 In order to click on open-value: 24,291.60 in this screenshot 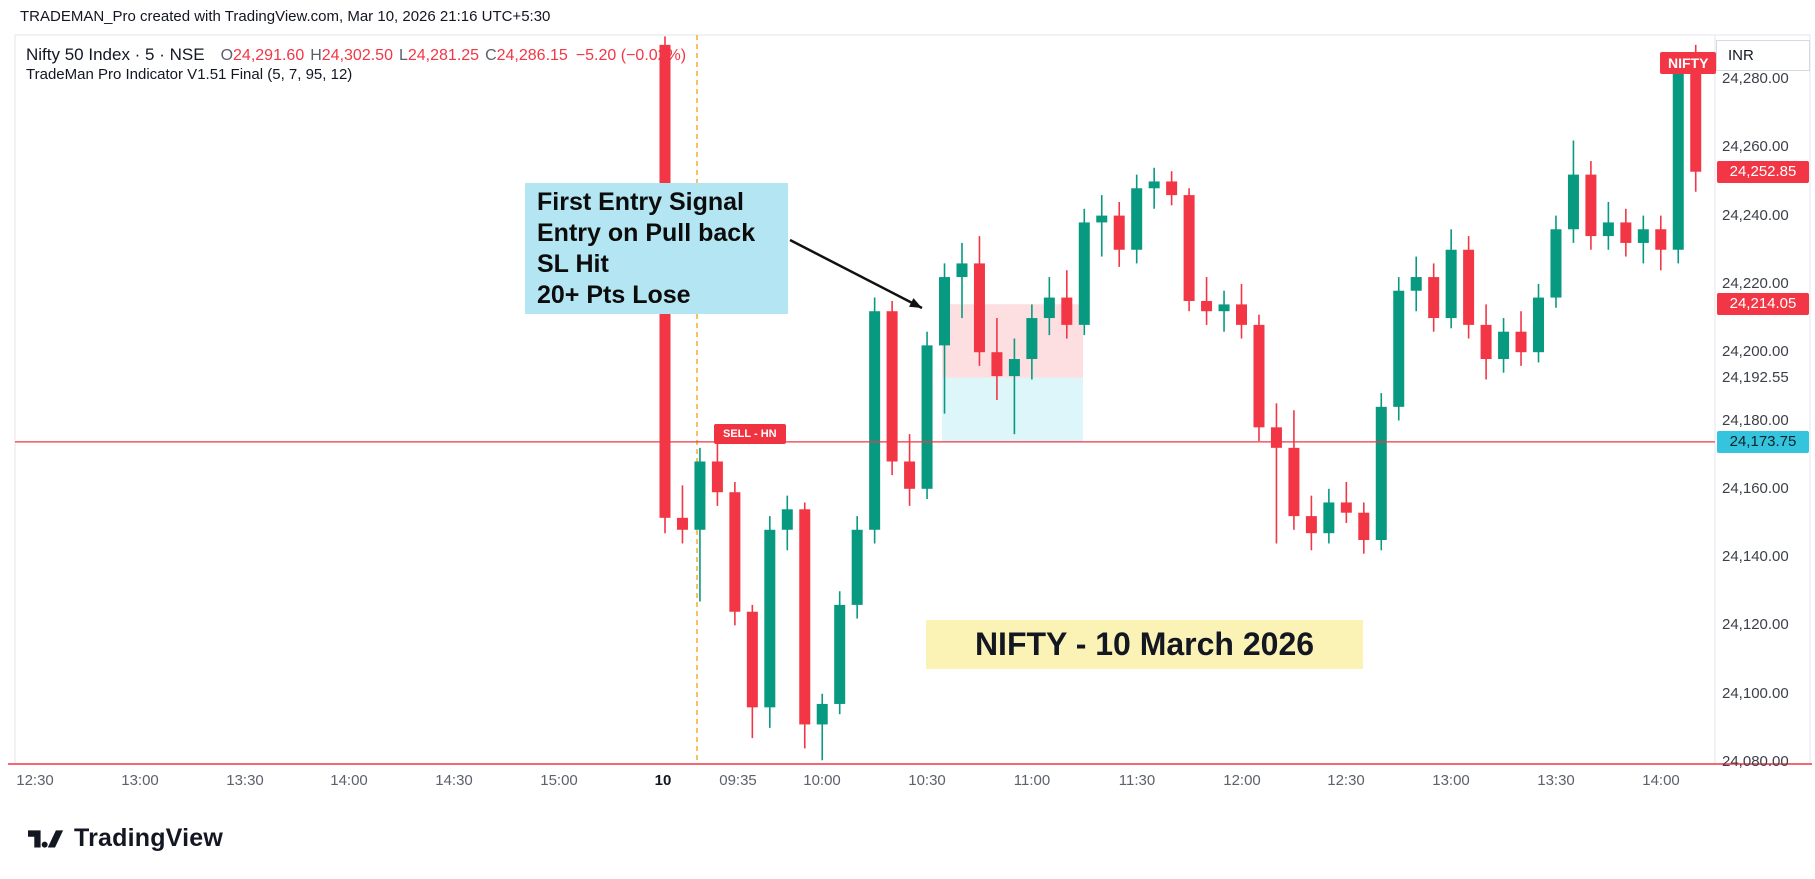, I will do `click(269, 55)`.